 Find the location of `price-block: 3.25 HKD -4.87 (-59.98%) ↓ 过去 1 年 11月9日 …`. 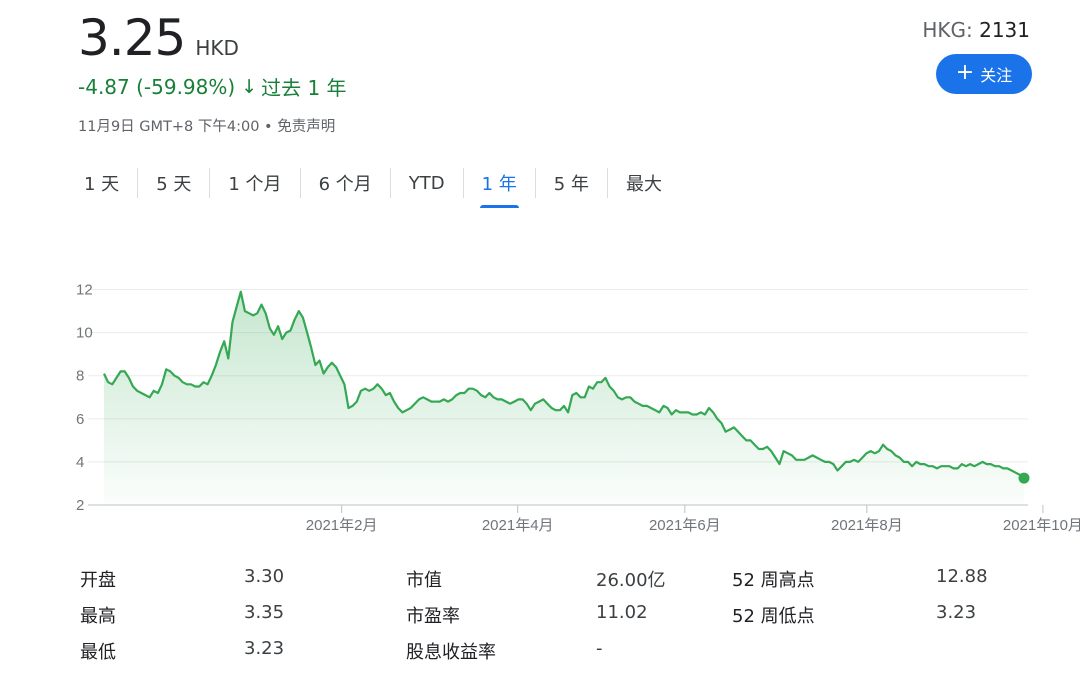

price-block: 3.25 HKD -4.87 (-59.98%) ↓ 过去 1 年 11月9日 … is located at coordinates (212, 72).